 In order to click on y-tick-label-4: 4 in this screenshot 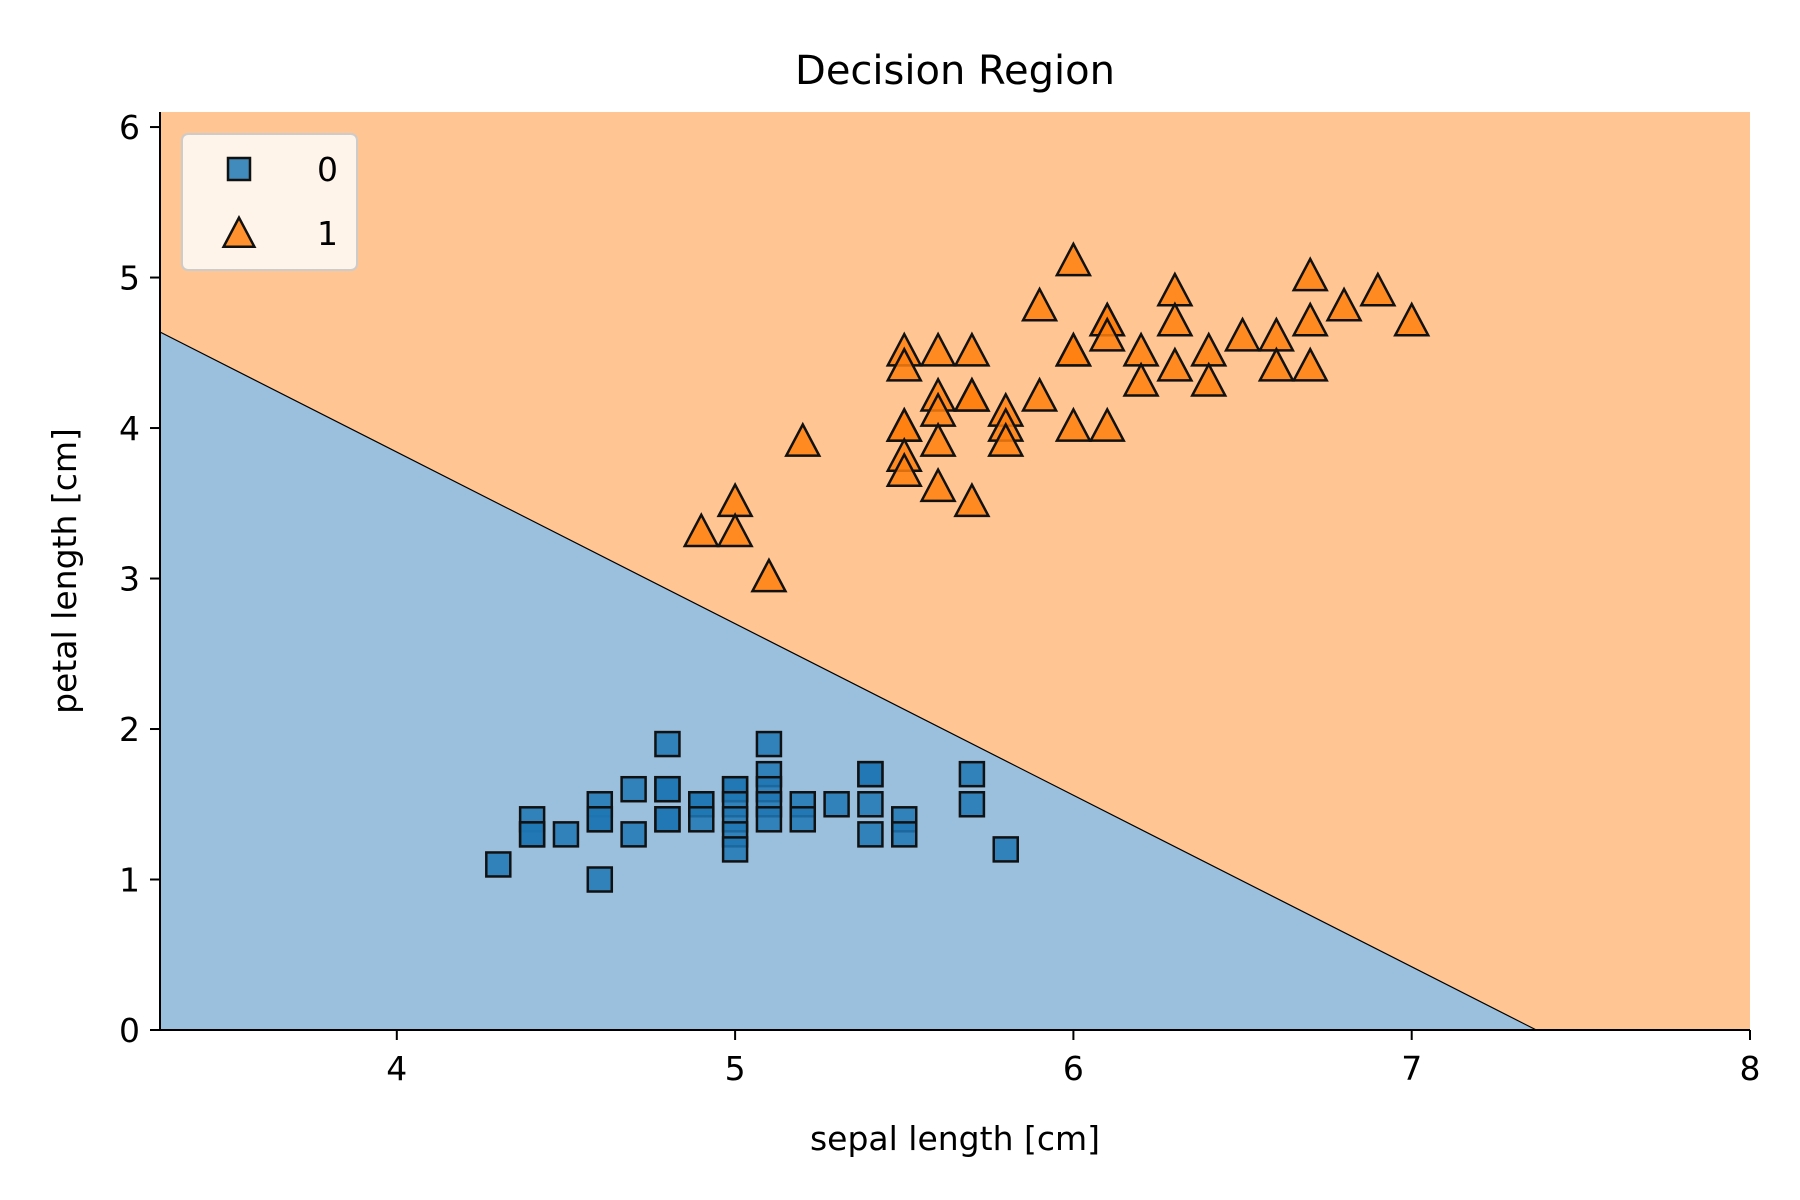, I will do `click(129, 428)`.